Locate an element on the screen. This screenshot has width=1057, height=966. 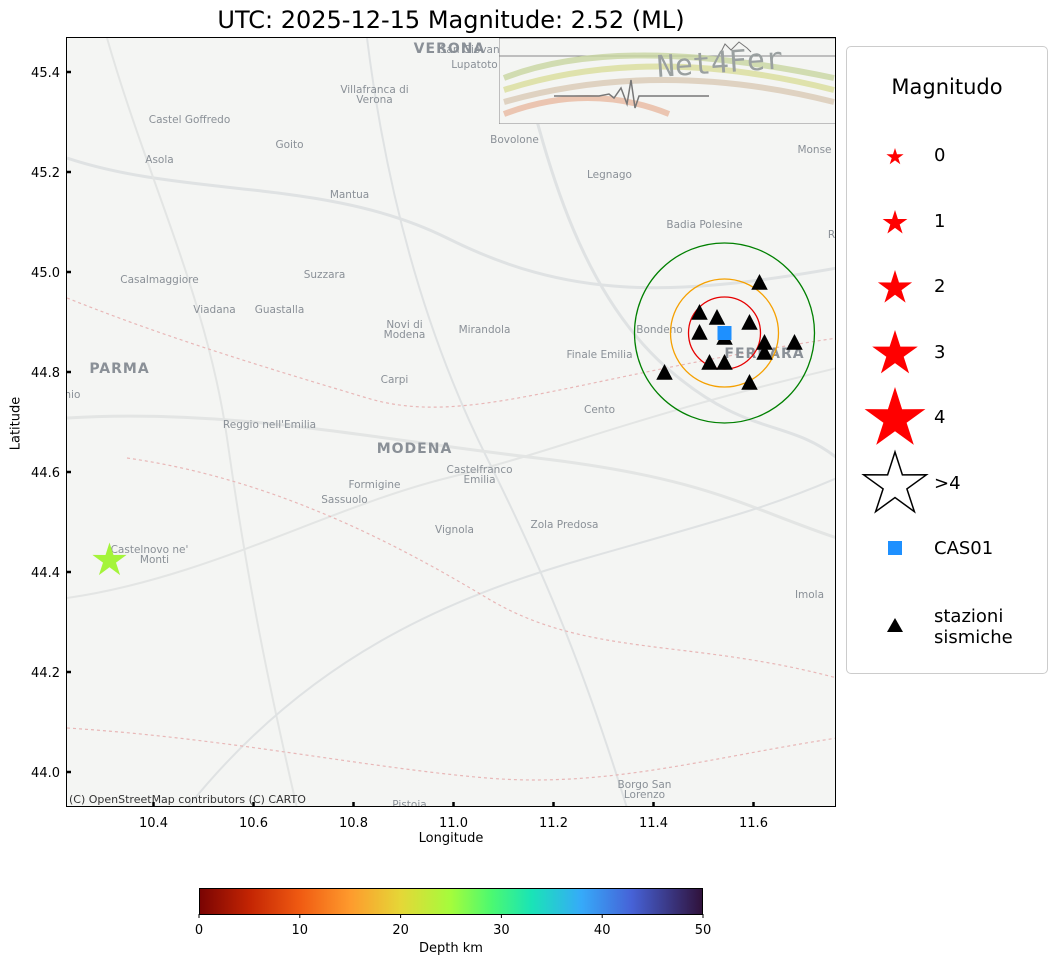
legend-item: 0 is located at coordinates (947, 155).